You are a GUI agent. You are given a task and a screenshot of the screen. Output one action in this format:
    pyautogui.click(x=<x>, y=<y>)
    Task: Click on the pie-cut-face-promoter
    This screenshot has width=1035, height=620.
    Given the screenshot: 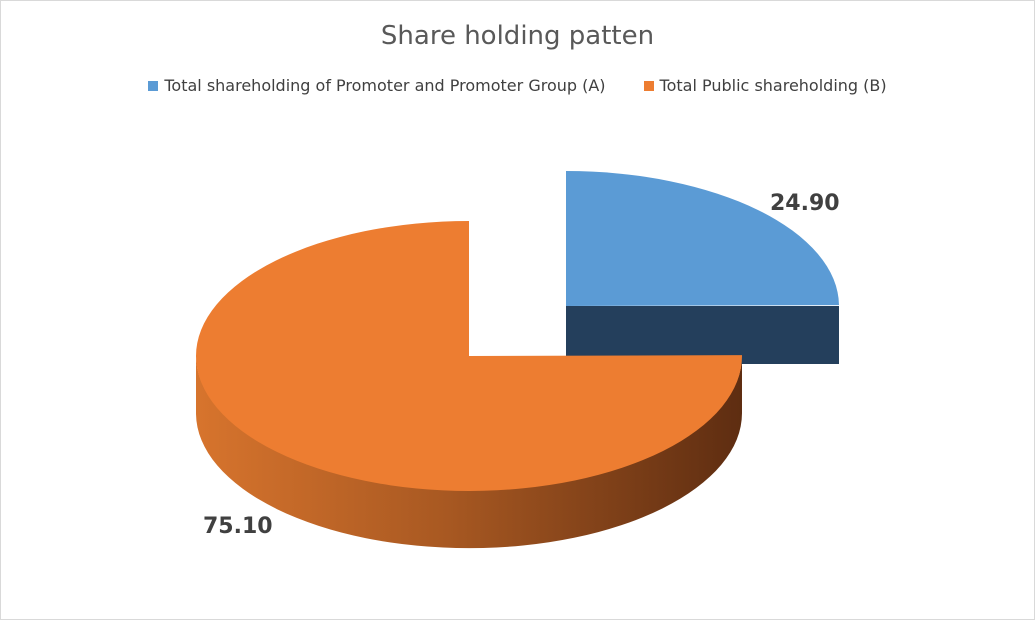 What is the action you would take?
    pyautogui.click(x=702, y=335)
    